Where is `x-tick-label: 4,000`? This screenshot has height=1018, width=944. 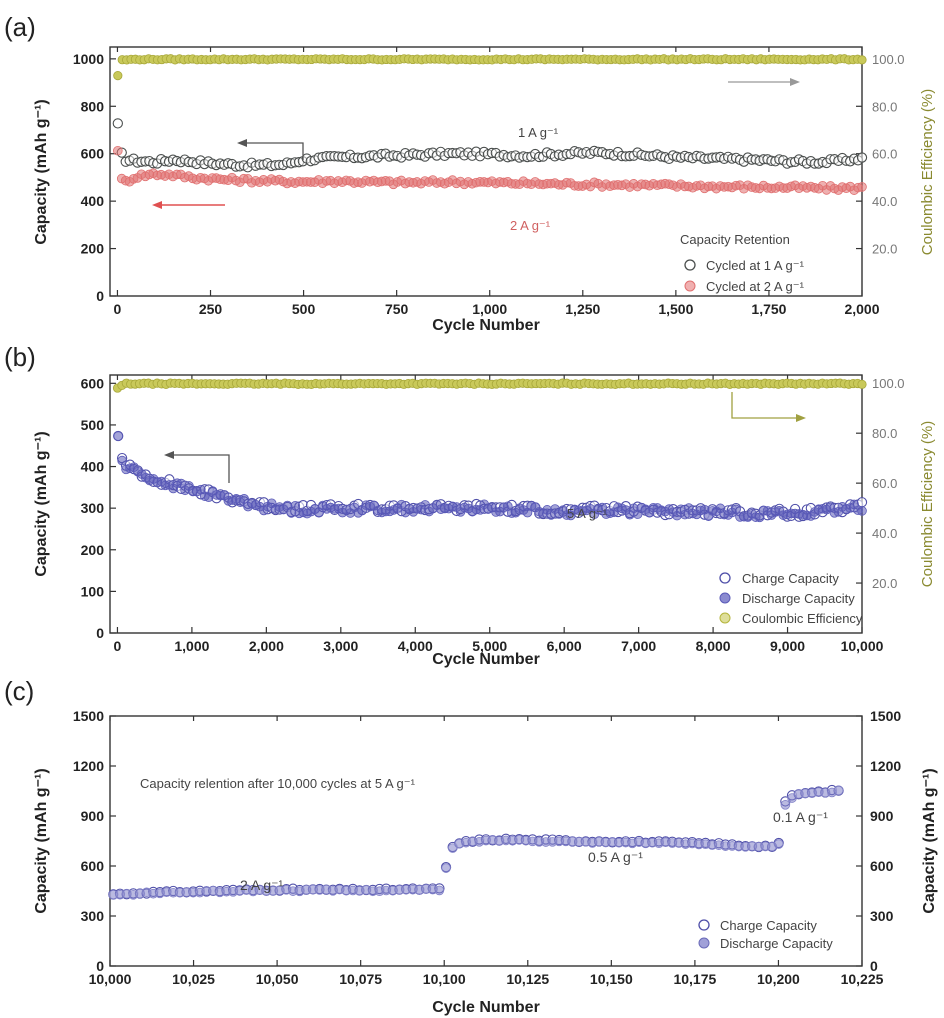
x-tick-label: 4,000 is located at coordinates (415, 646).